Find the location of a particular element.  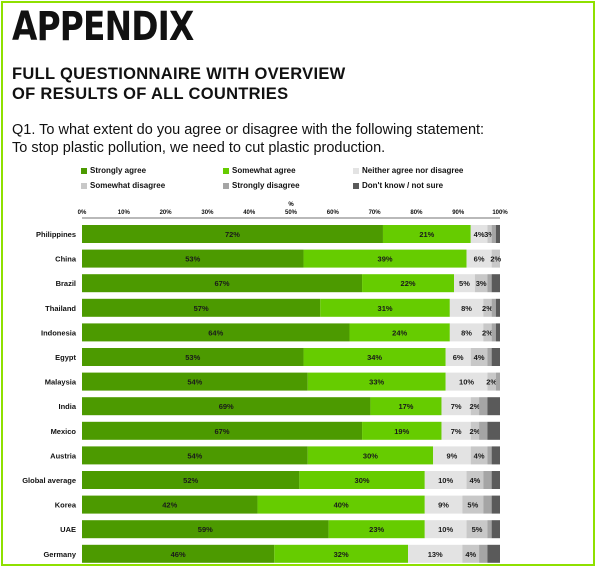

bar-value-label: 8% is located at coordinates (466, 308).